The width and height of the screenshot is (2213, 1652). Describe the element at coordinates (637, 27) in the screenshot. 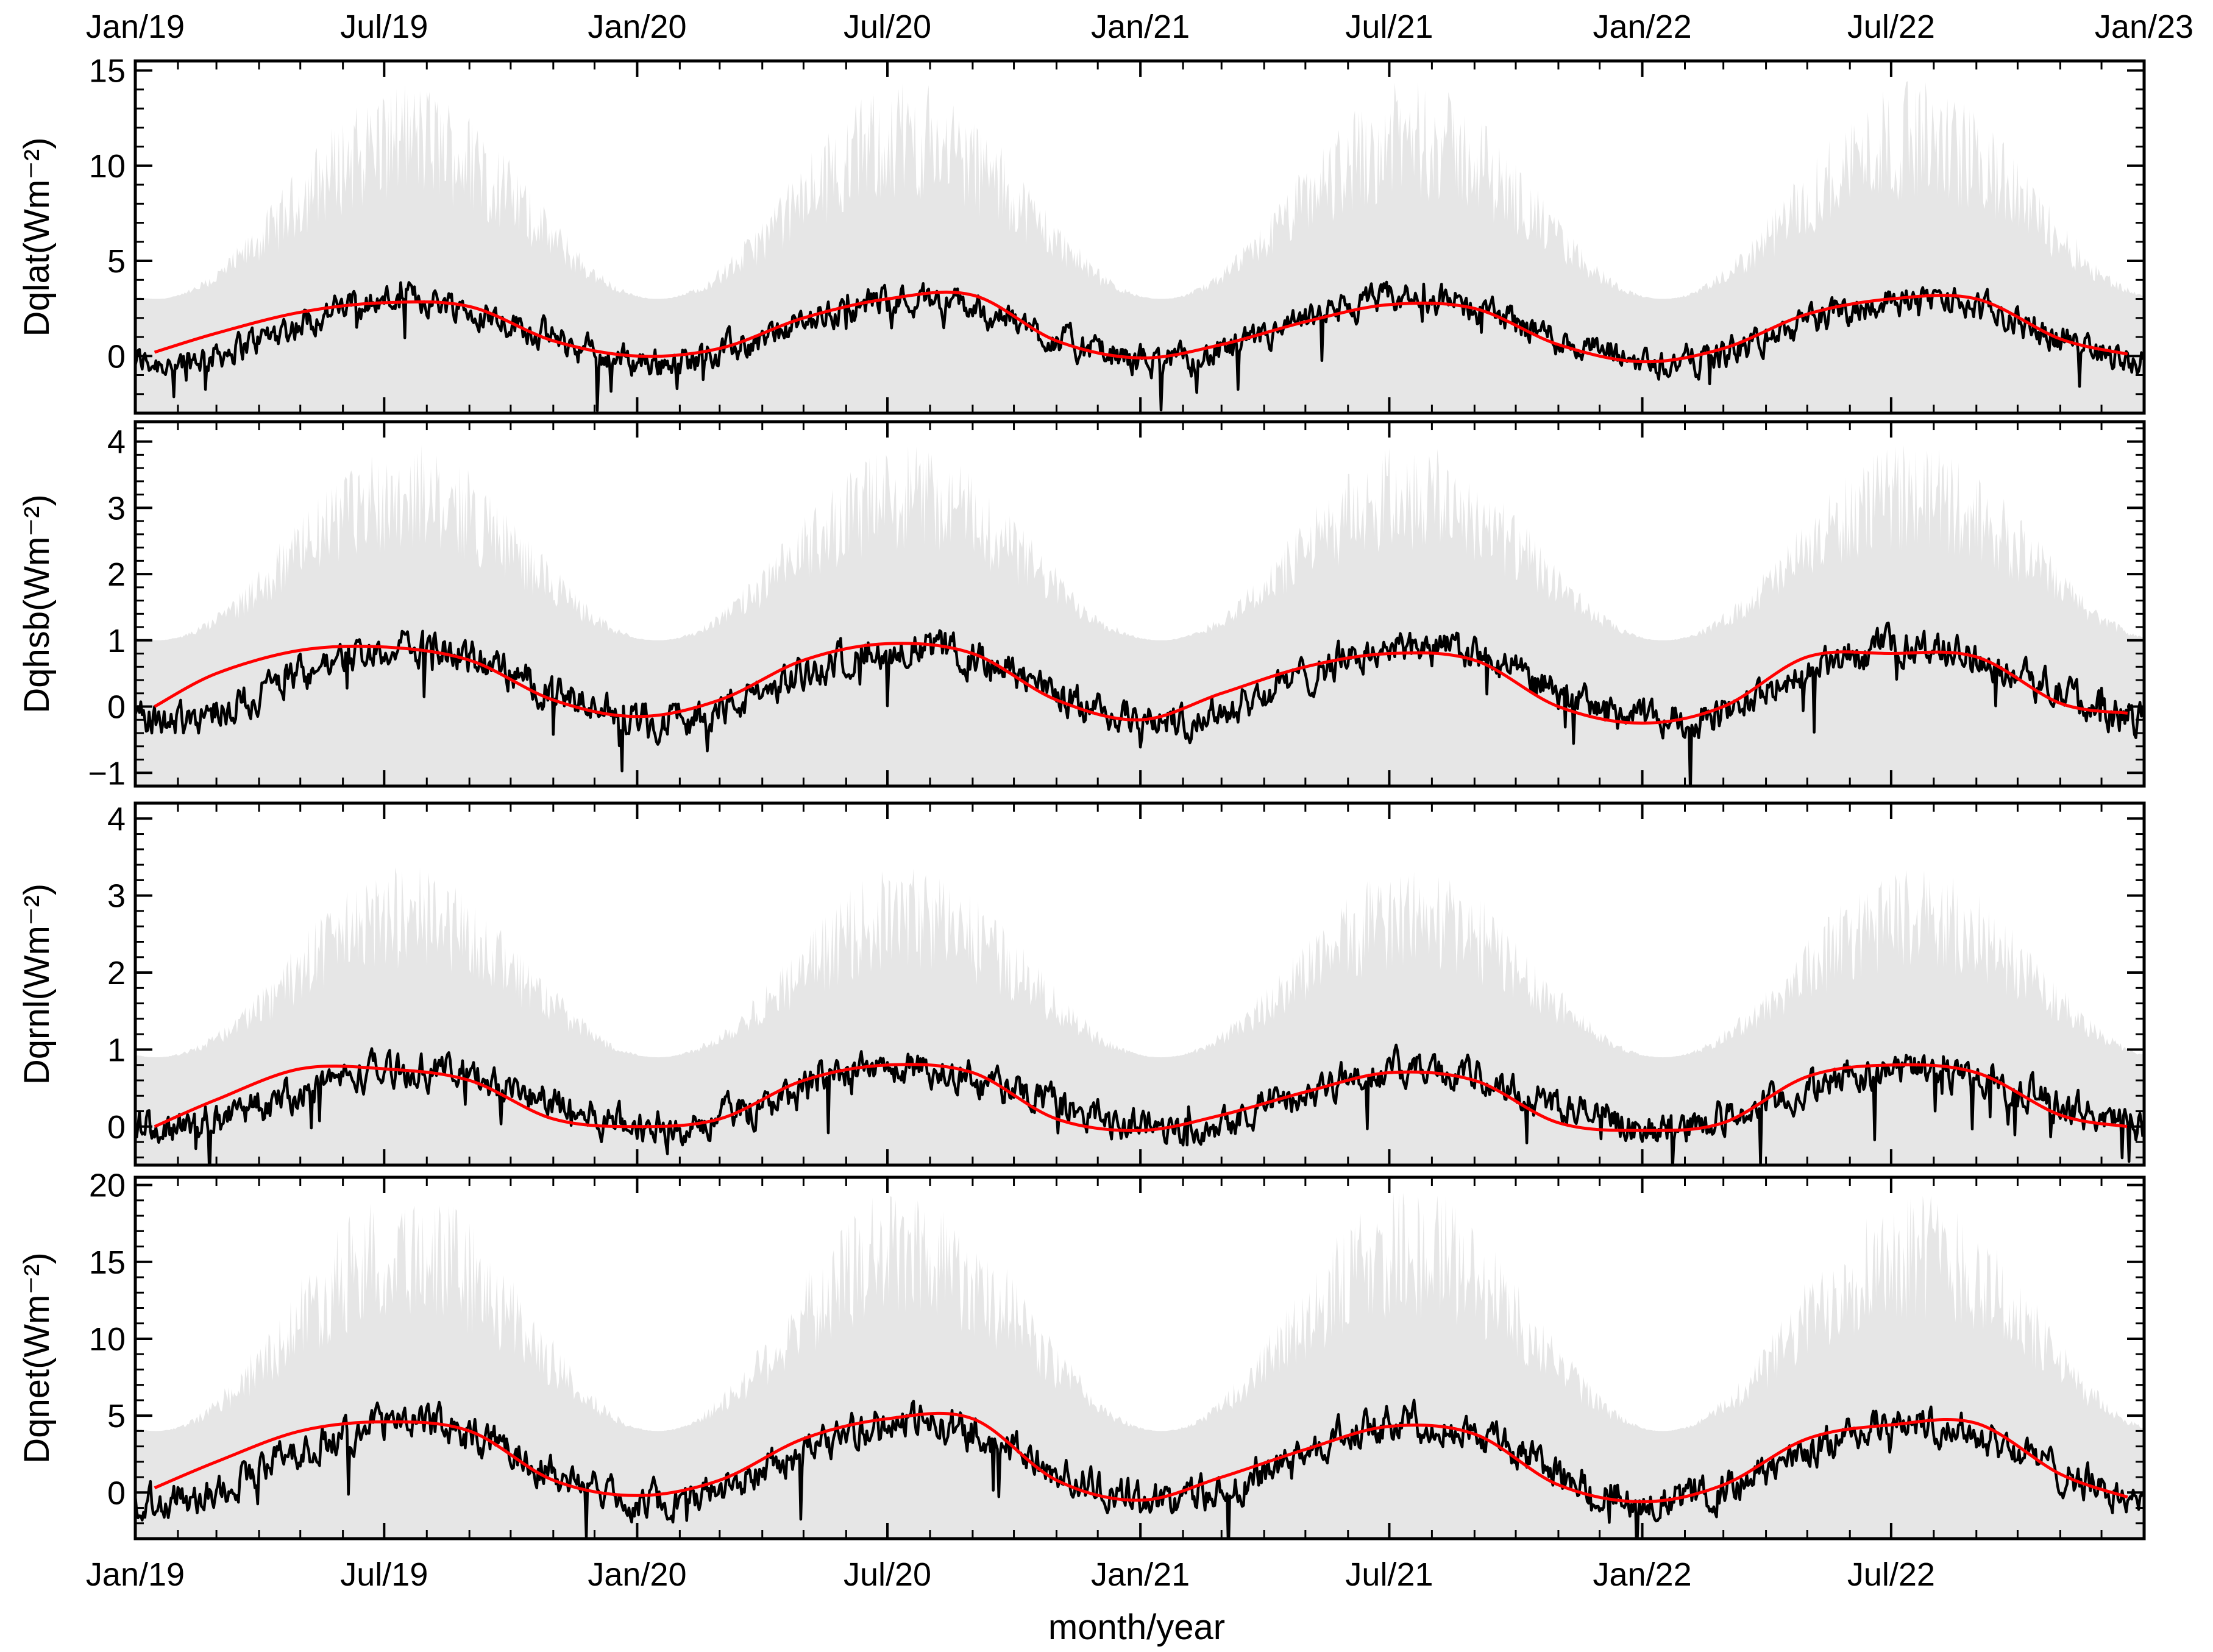

I see `top-tick-label: Jan/20` at that location.